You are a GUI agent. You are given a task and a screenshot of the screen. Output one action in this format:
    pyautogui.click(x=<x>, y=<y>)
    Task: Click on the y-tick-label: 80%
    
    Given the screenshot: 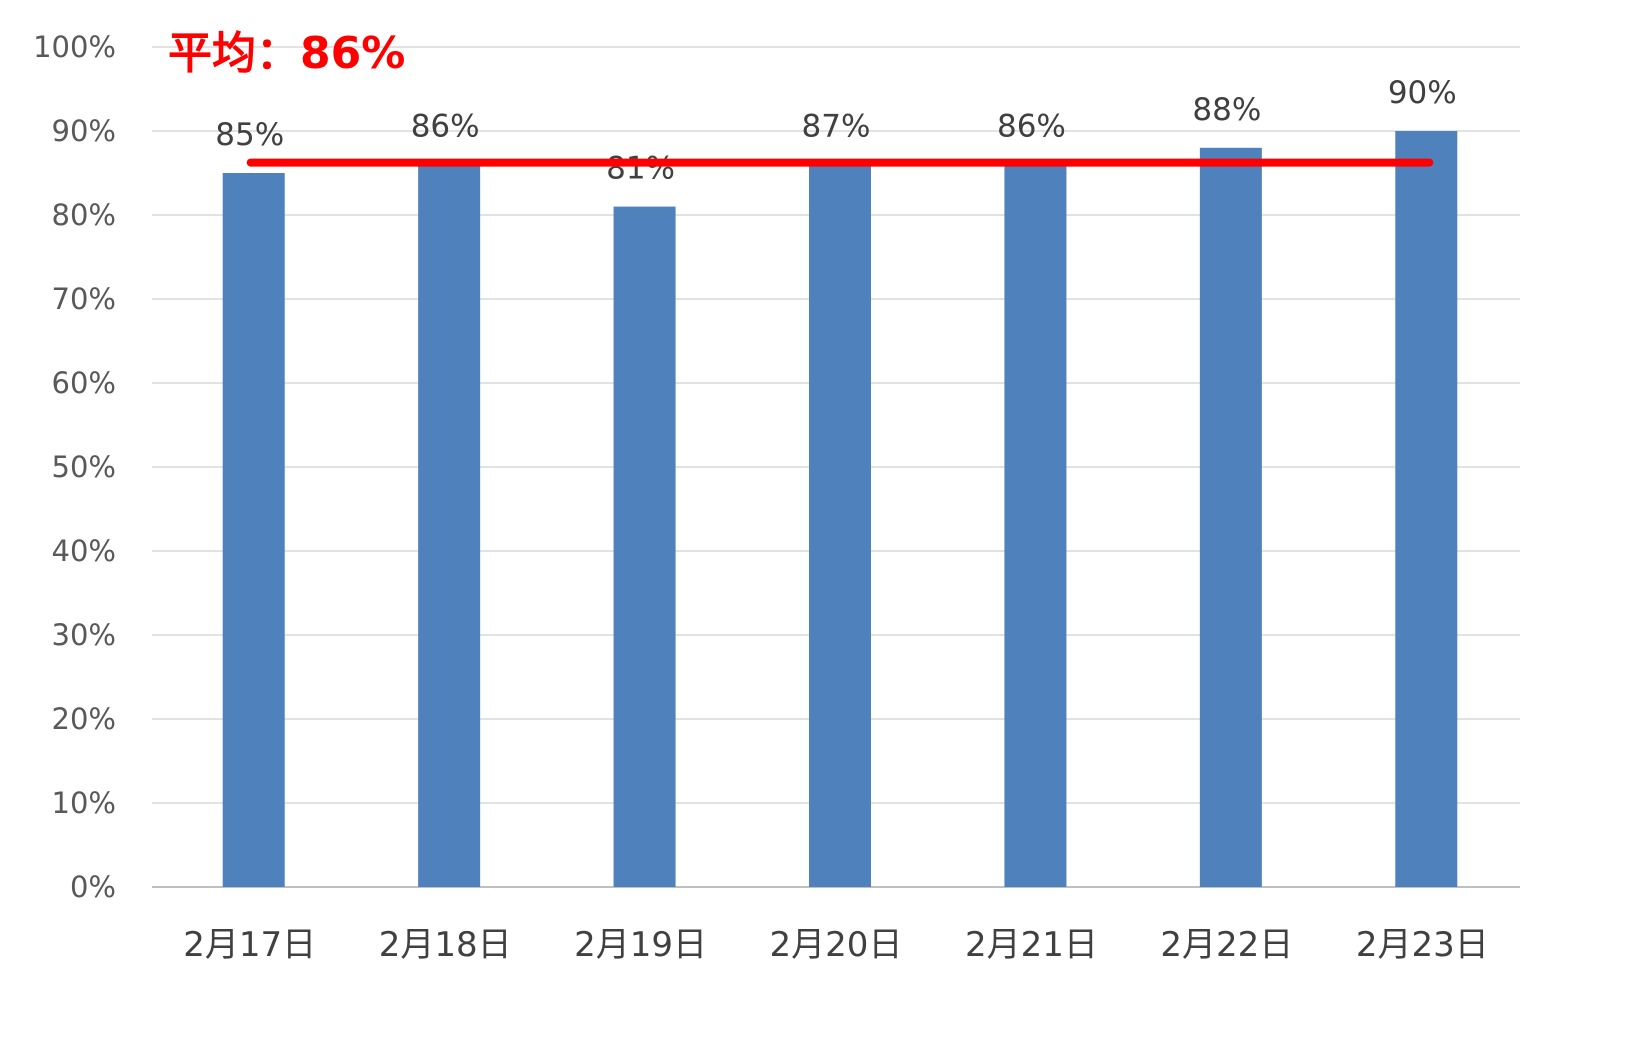 What is the action you would take?
    pyautogui.click(x=84, y=215)
    